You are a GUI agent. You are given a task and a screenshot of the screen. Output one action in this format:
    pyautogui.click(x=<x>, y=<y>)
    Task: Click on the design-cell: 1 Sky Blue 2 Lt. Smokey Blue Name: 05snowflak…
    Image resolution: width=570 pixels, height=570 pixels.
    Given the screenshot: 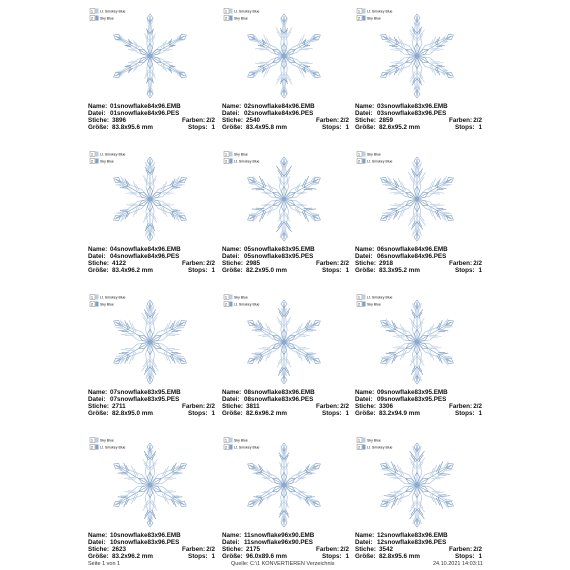 What is the action you would take?
    pyautogui.click(x=285, y=212)
    